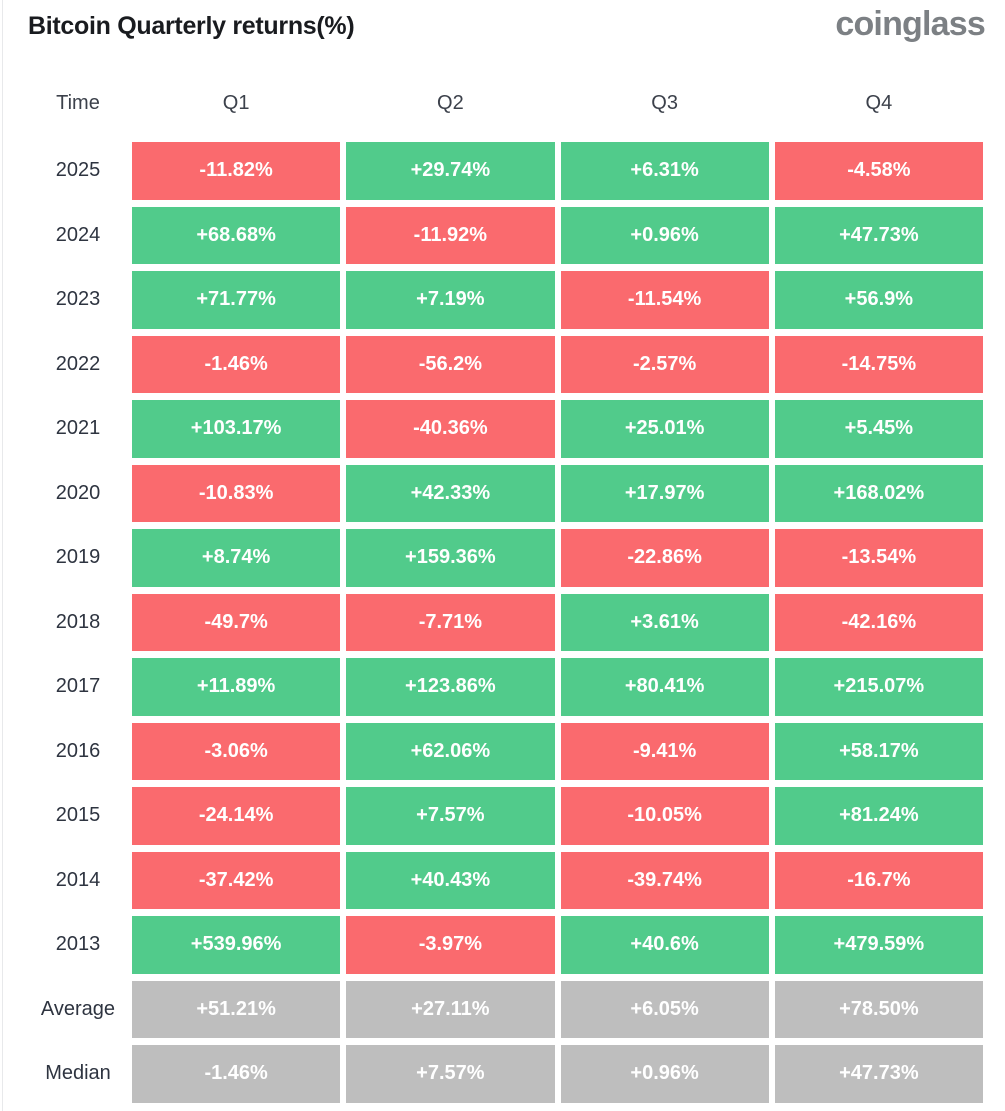  What do you see at coordinates (664, 300) in the screenshot?
I see `return-cell: -11.54%` at bounding box center [664, 300].